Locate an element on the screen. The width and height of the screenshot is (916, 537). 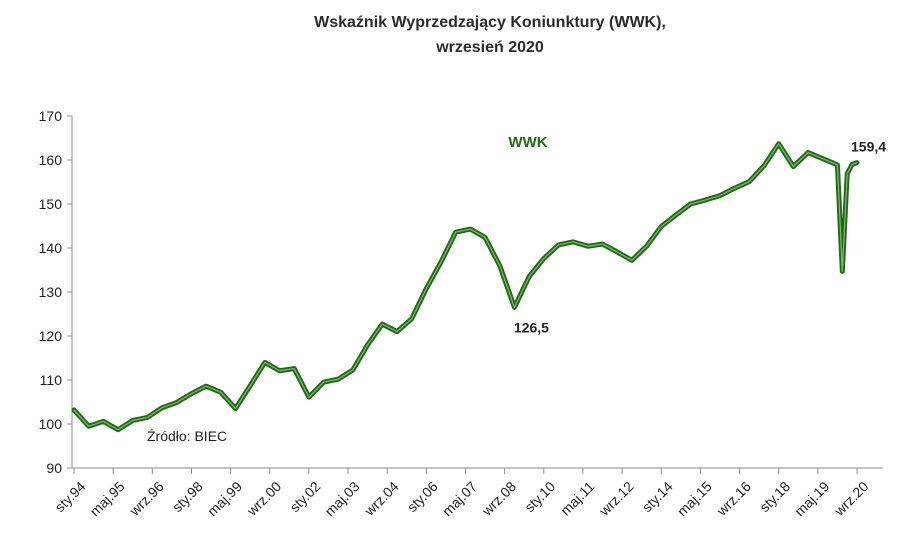
x-tick-label: maj.03 is located at coordinates (341, 498).